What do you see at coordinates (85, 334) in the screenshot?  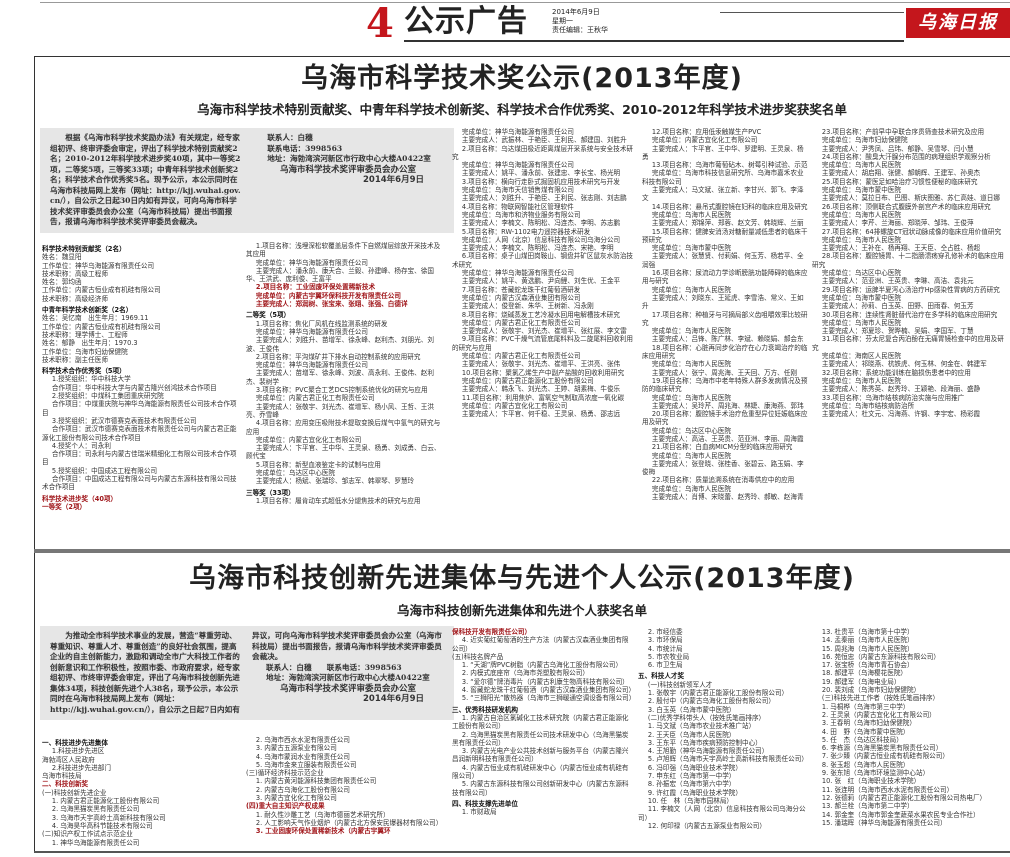 I see `list-item: 技术职称：理学博士、工程师` at bounding box center [85, 334].